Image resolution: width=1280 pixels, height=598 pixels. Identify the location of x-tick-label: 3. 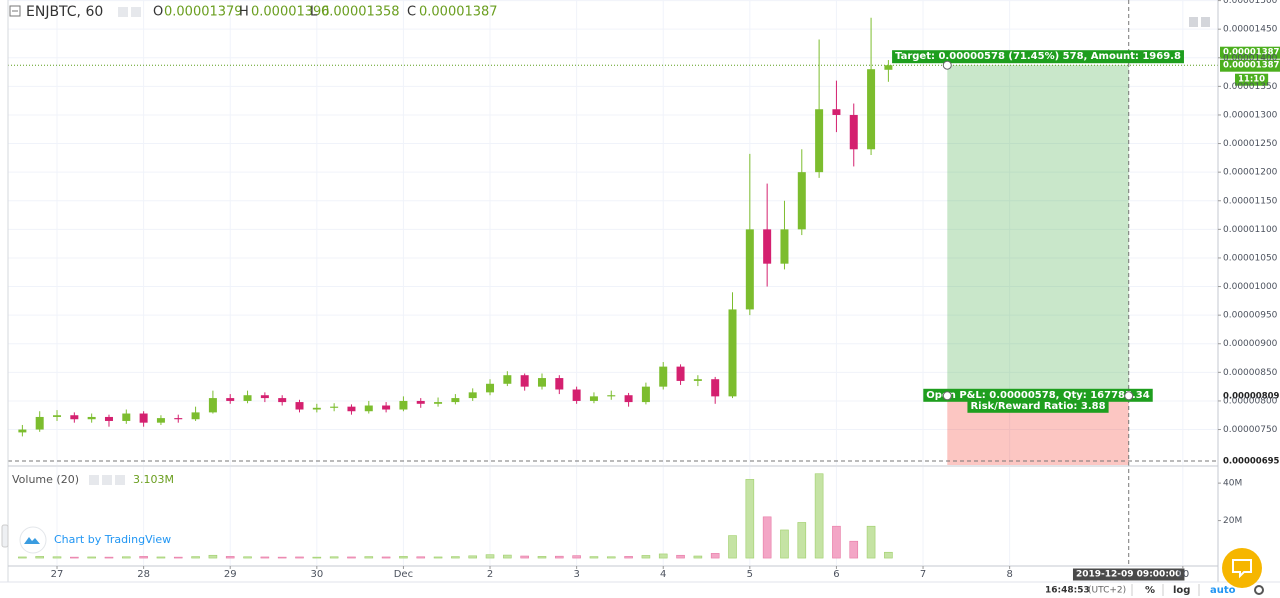
(576, 574).